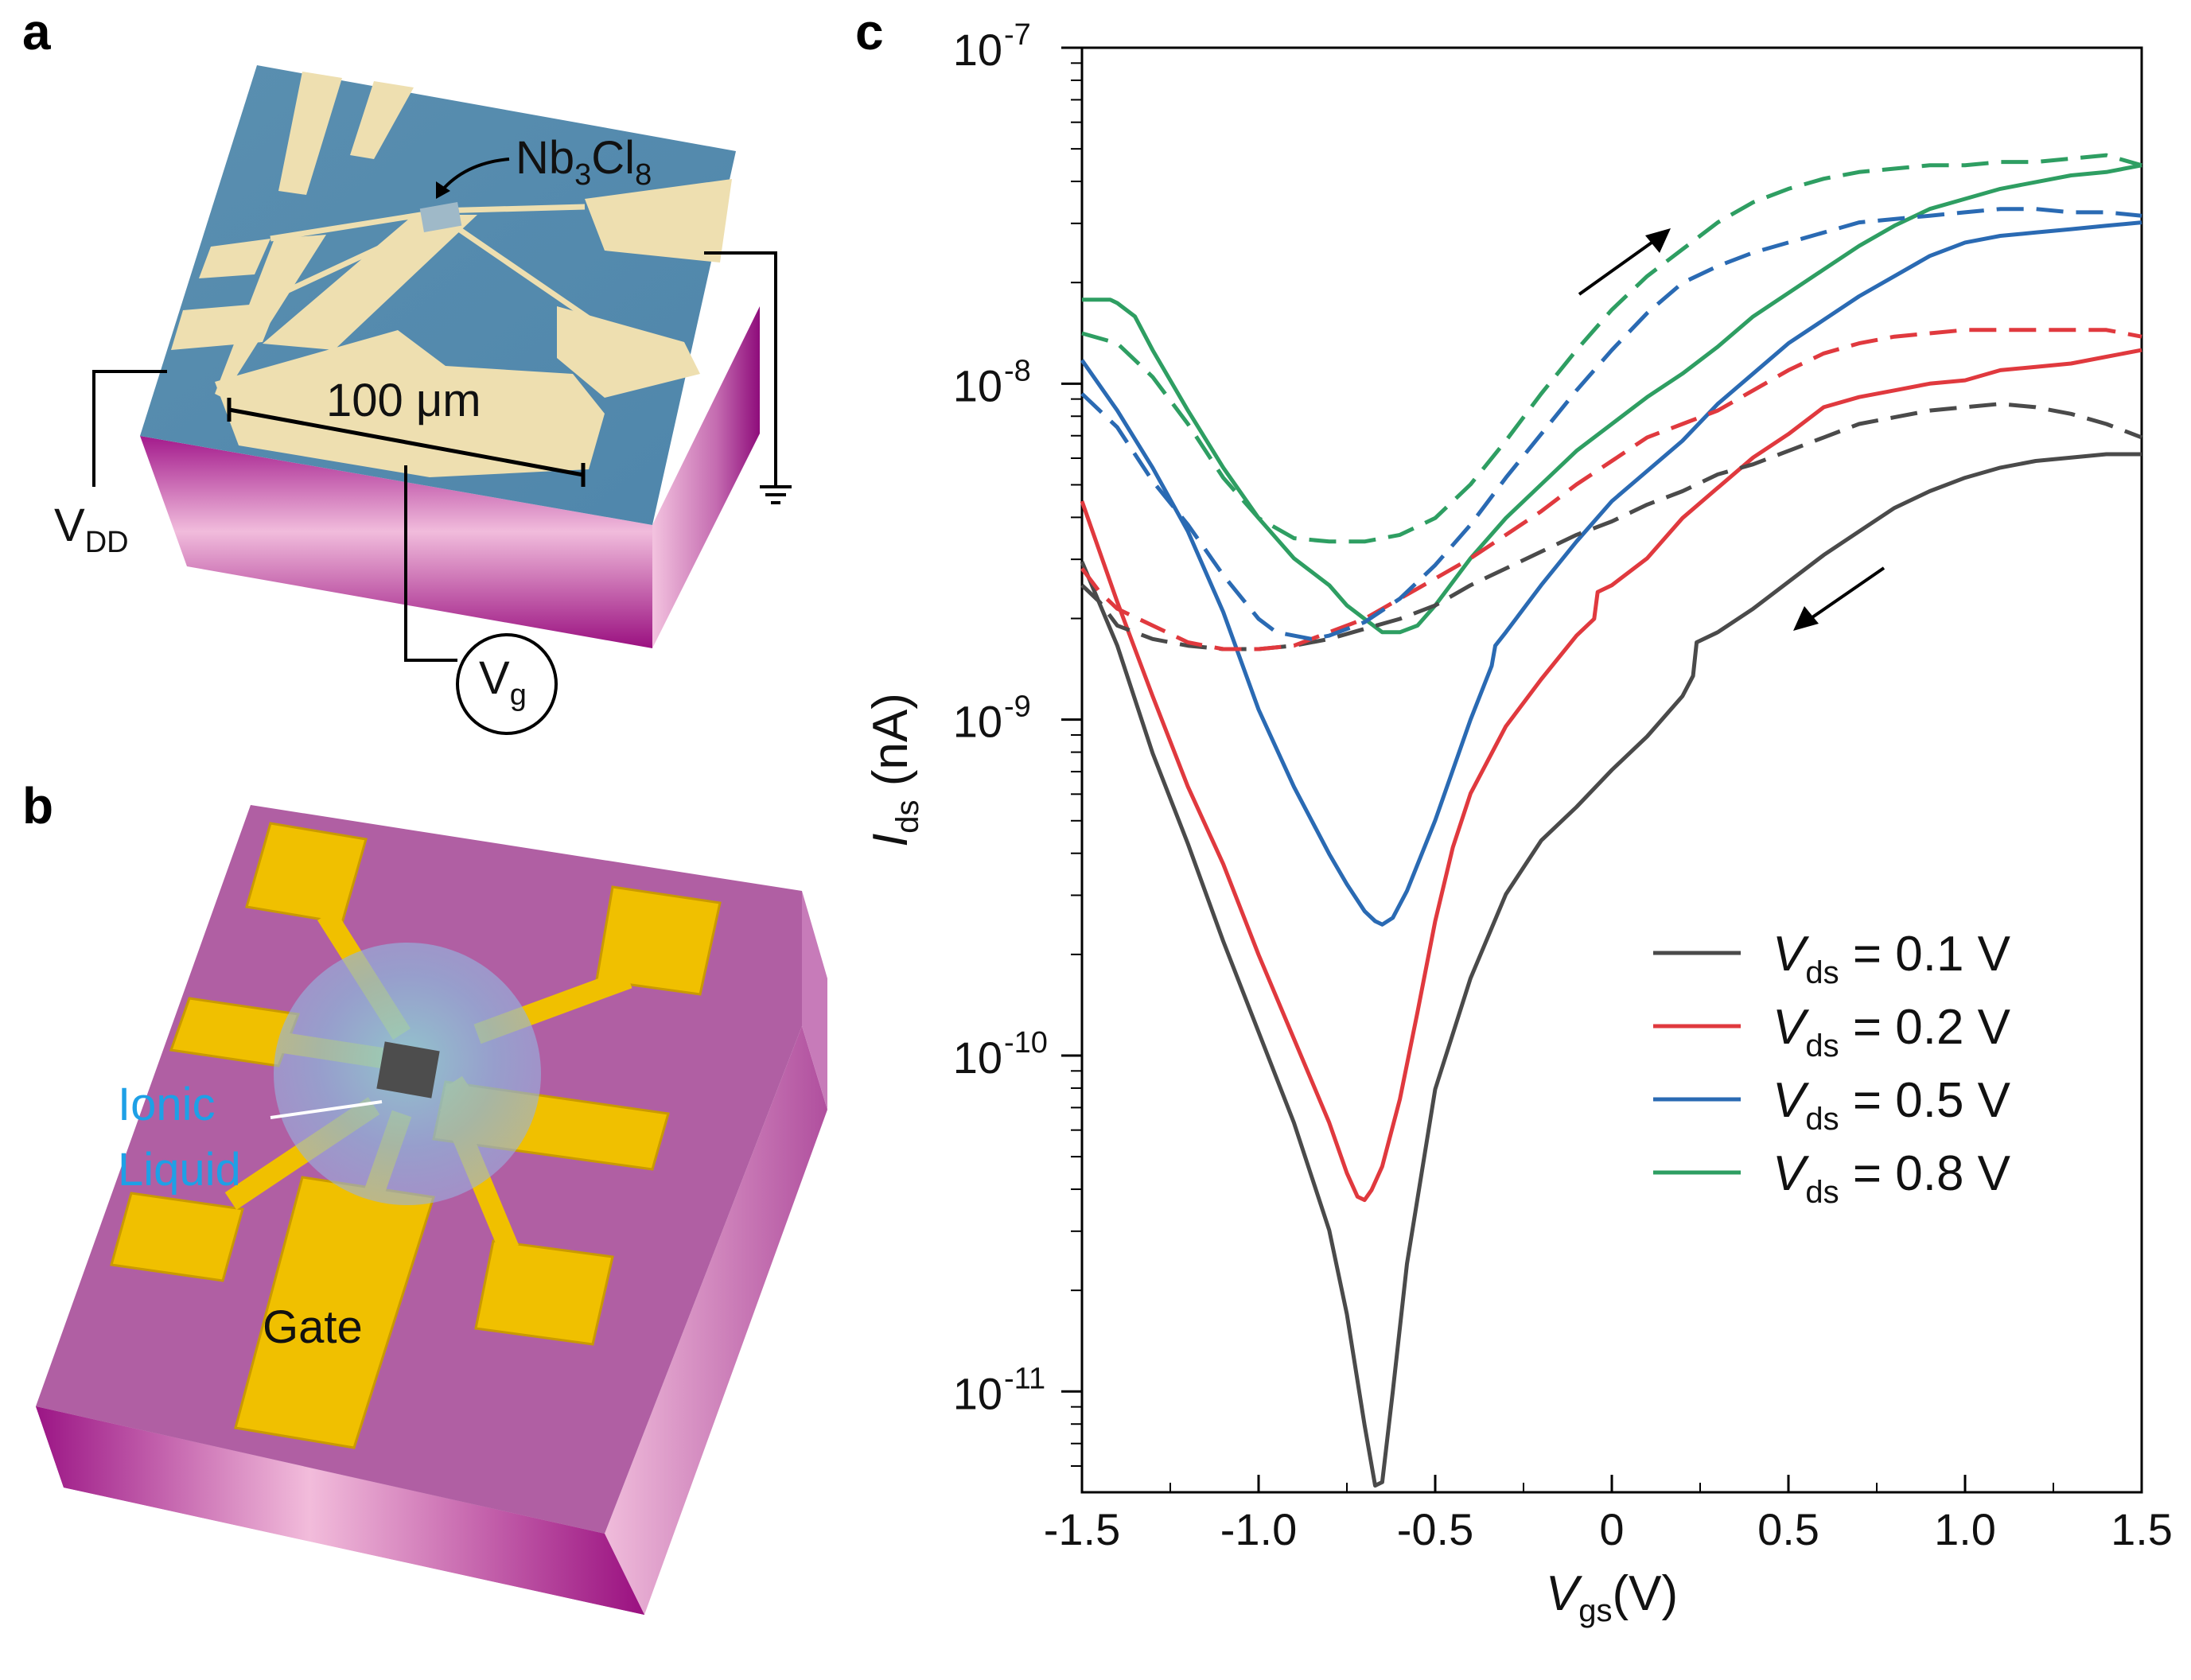 Image resolution: width=2191 pixels, height=1680 pixels. I want to click on legend-label: Vds = 0.5 V, so click(1892, 1105).